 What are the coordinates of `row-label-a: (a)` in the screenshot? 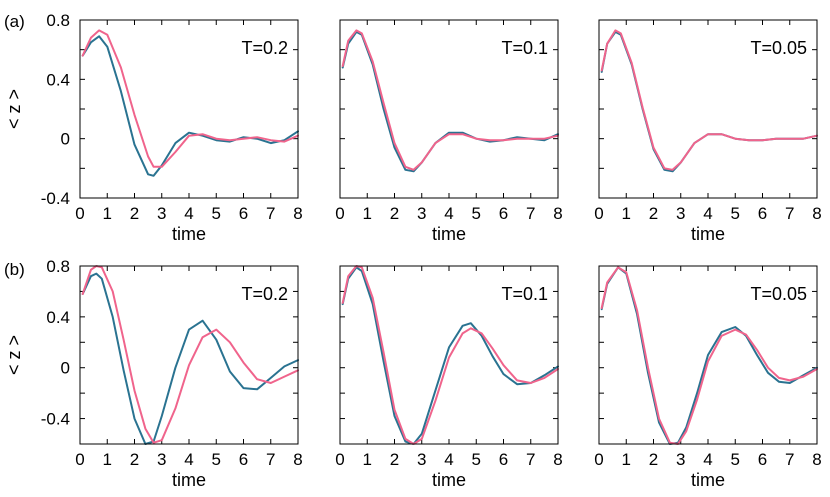 It's located at (14, 21).